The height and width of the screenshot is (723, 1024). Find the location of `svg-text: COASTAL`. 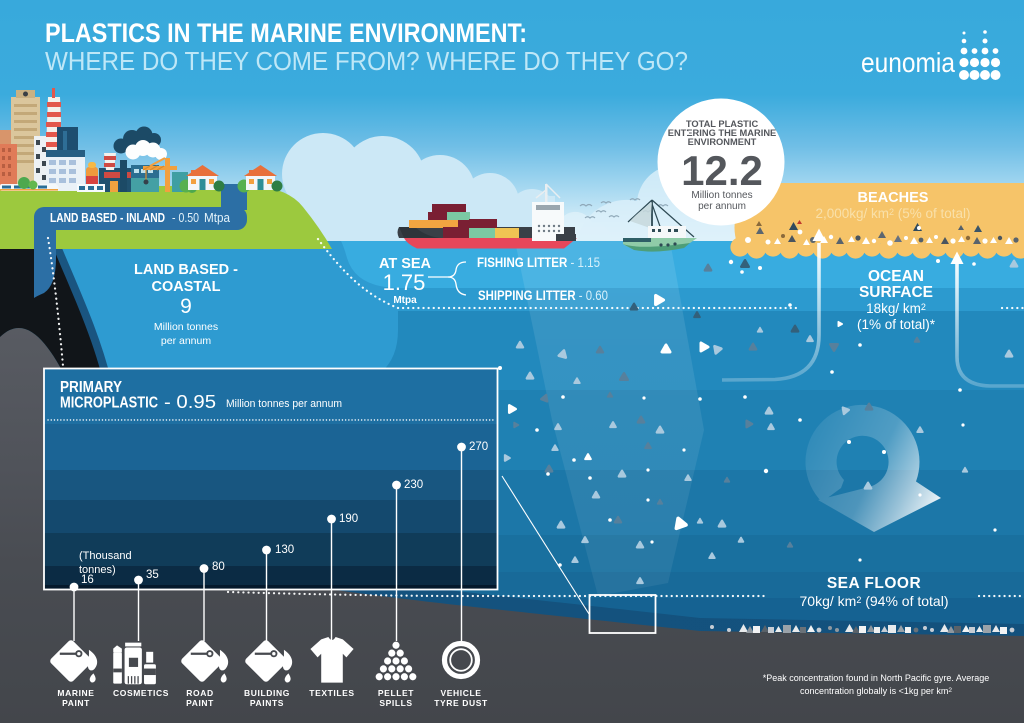

svg-text: COASTAL is located at coordinates (185, 287).